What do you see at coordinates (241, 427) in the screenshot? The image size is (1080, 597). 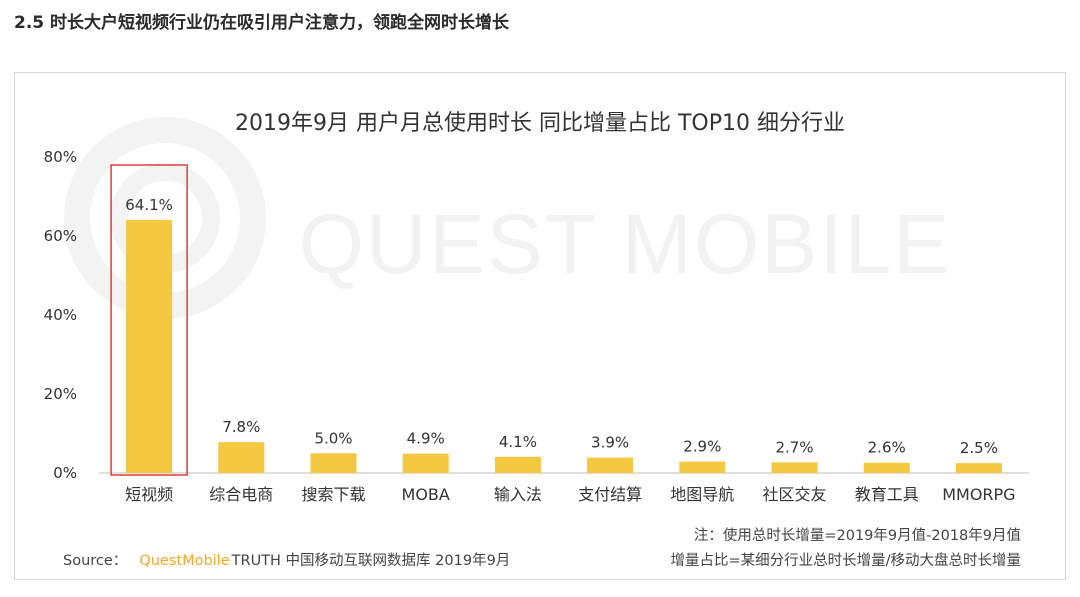 I see `bar-value-label: 7.8%` at bounding box center [241, 427].